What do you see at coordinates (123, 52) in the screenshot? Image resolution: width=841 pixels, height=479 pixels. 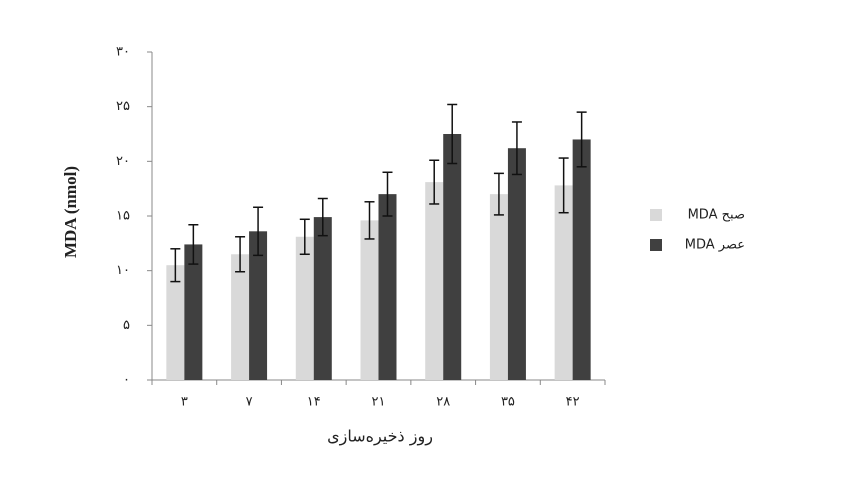 I see `y-tick-label: ۳۰` at bounding box center [123, 52].